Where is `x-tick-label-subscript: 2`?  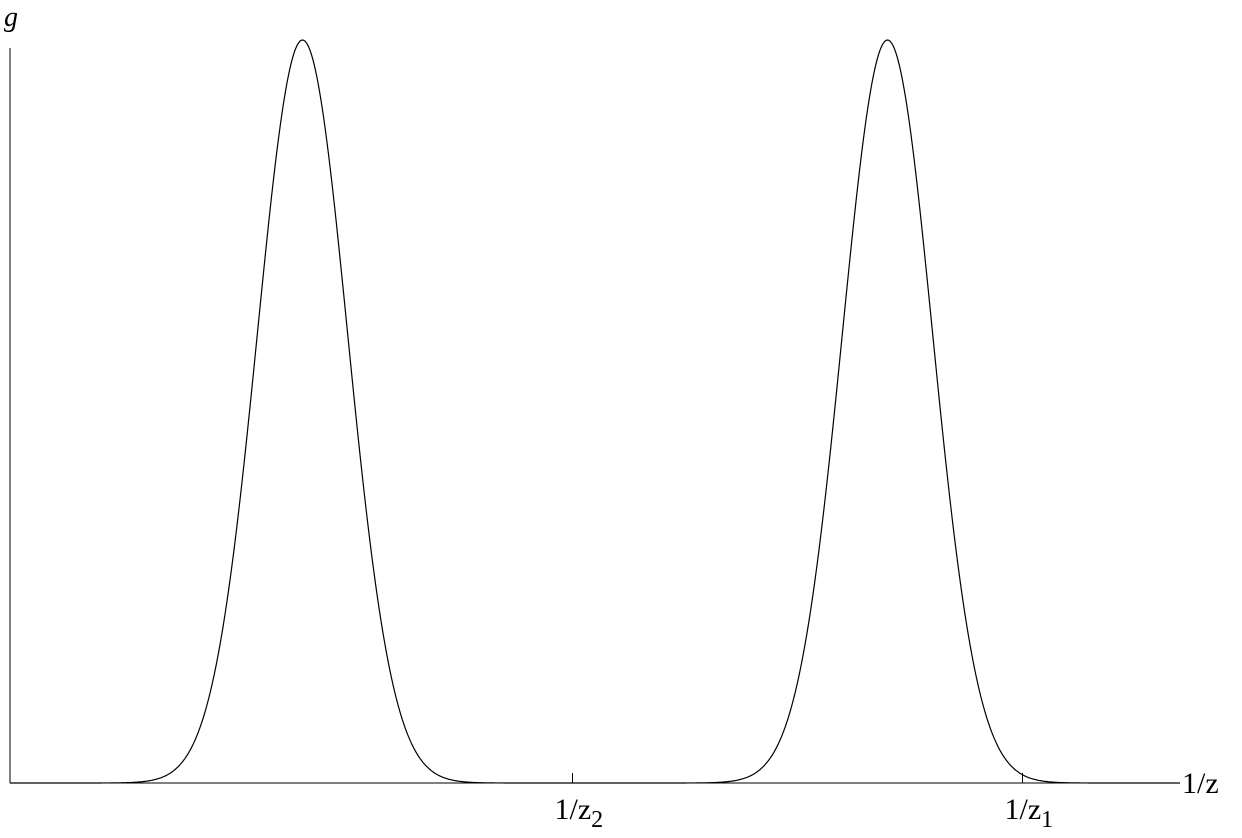 x-tick-label-subscript: 2 is located at coordinates (597, 820).